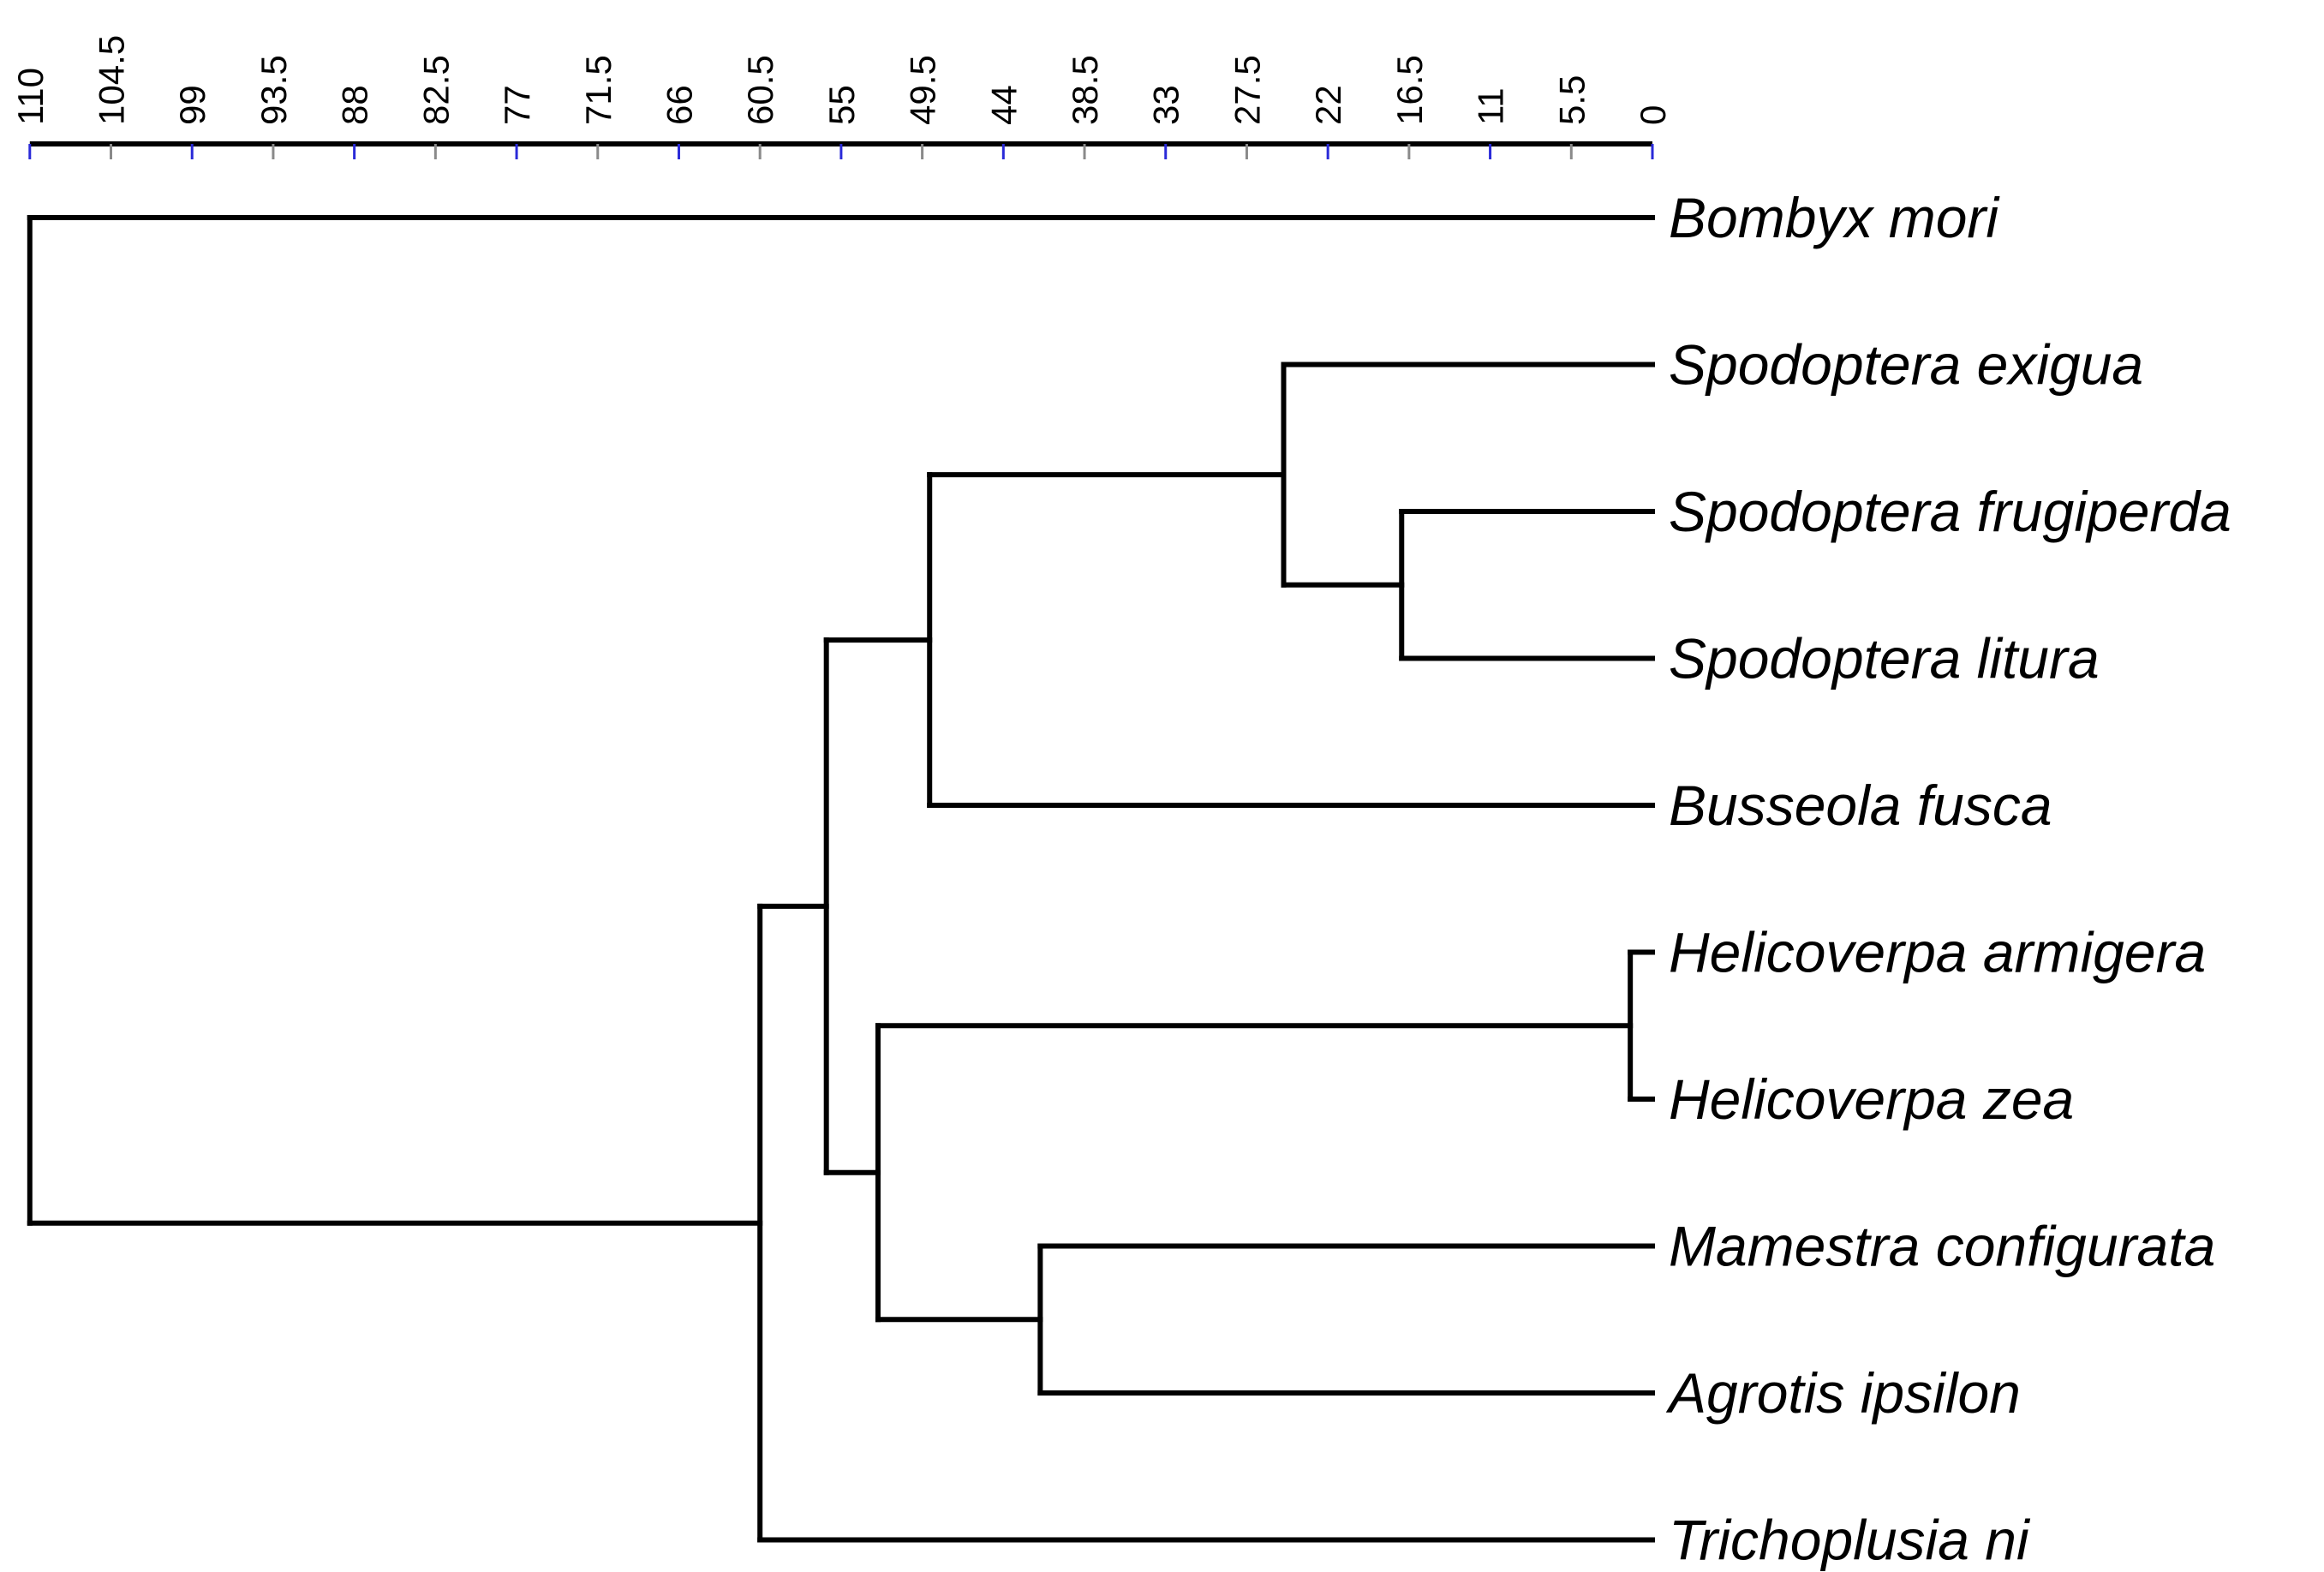  What do you see at coordinates (355, 105) in the screenshot?
I see `axis-tick-label: 88` at bounding box center [355, 105].